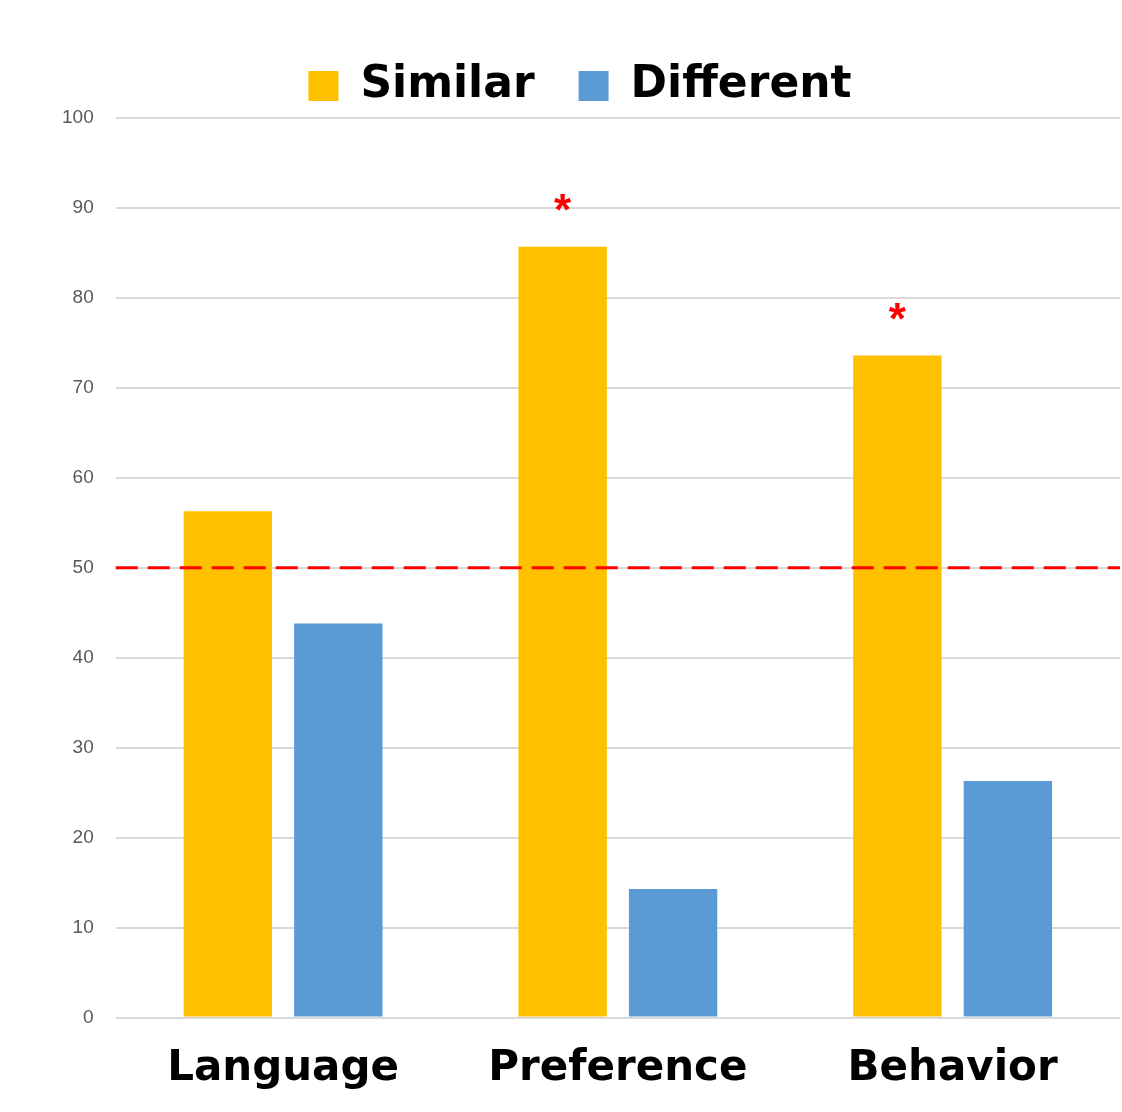  What do you see at coordinates (83, 836) in the screenshot?
I see `y-tick-label: 20` at bounding box center [83, 836].